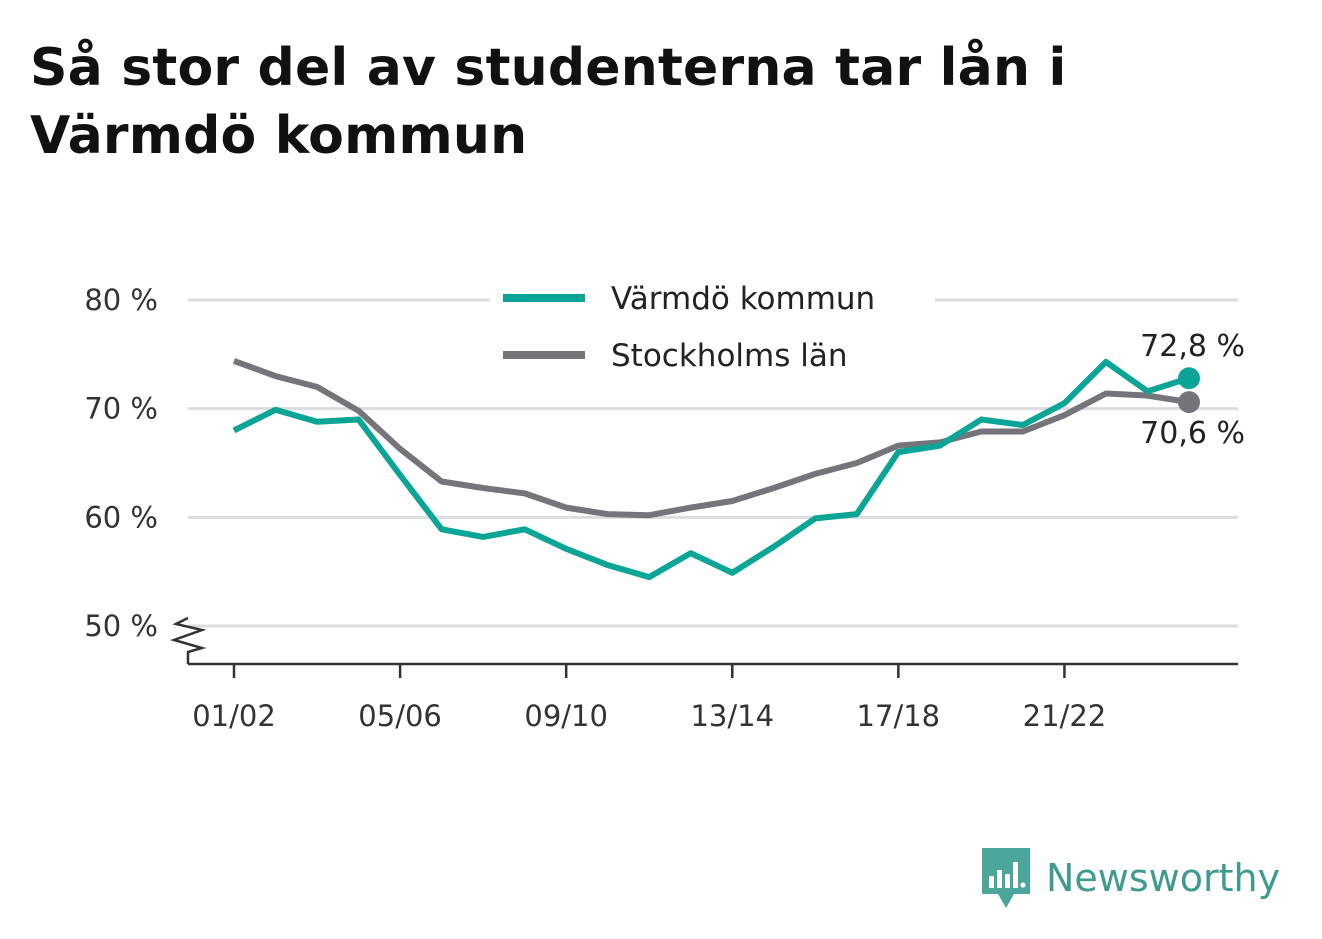 The width and height of the screenshot is (1322, 939). What do you see at coordinates (234, 716) in the screenshot?
I see `x-tick-label-01-02: 01/02` at bounding box center [234, 716].